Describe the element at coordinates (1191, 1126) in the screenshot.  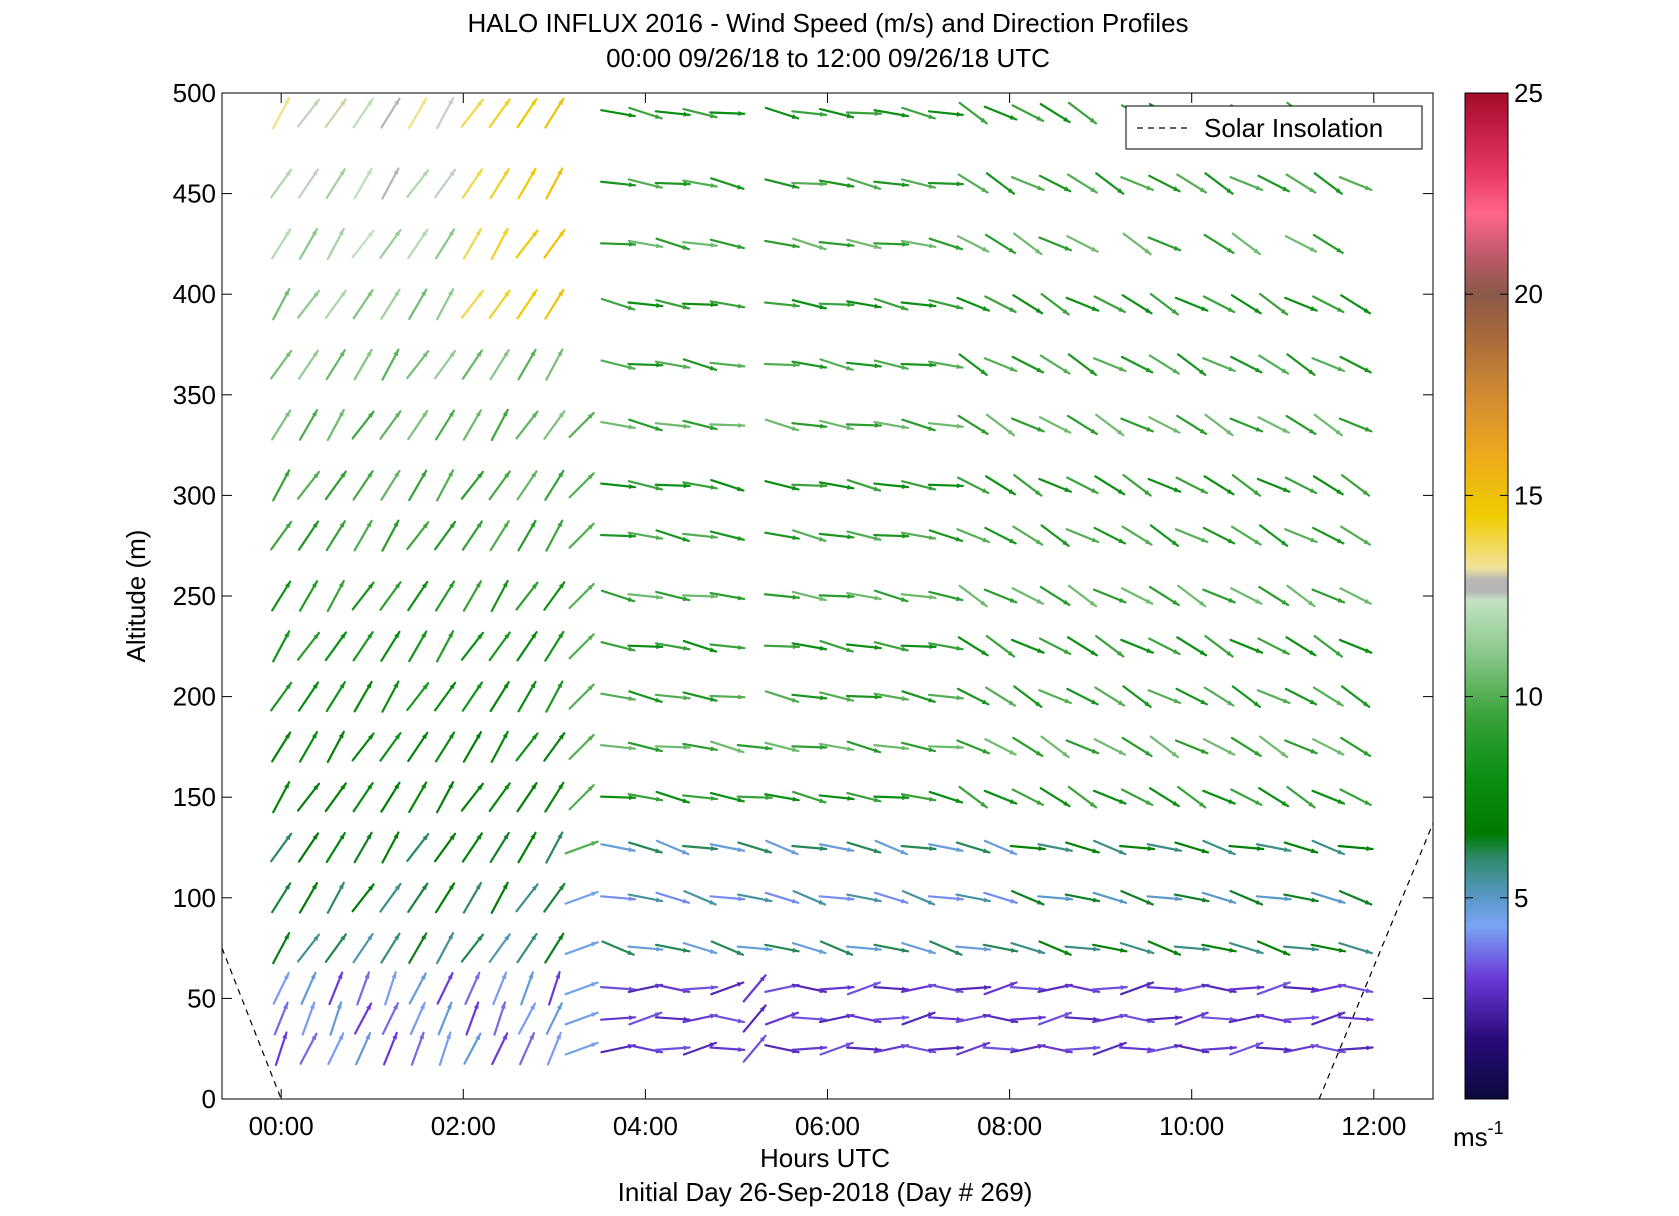
I see `x-tick-label: 10:00` at that location.